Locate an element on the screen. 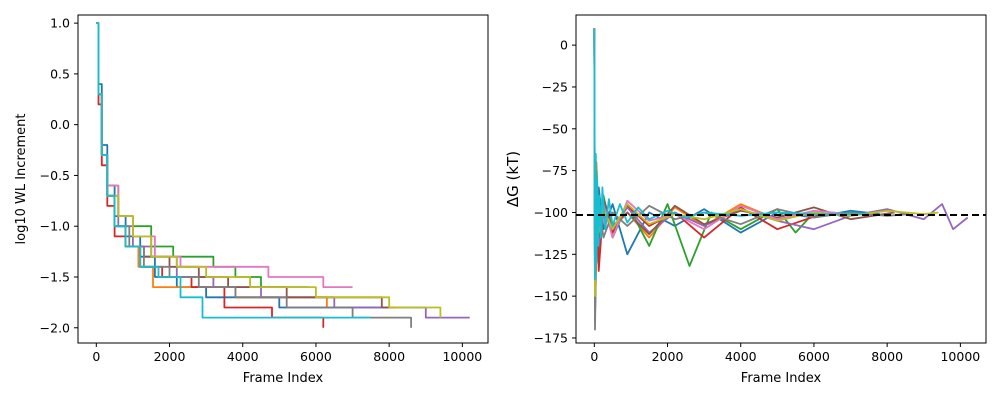  right-y-tick-label: −175 is located at coordinates (551, 337).